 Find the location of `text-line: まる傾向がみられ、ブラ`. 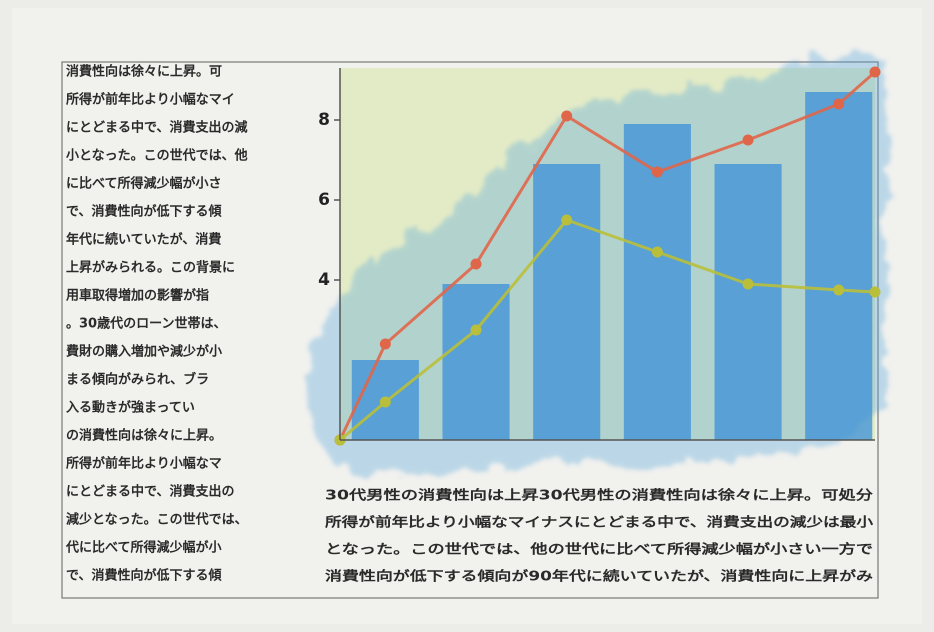

text-line: まる傾向がみられ、ブラ is located at coordinates (137, 380).